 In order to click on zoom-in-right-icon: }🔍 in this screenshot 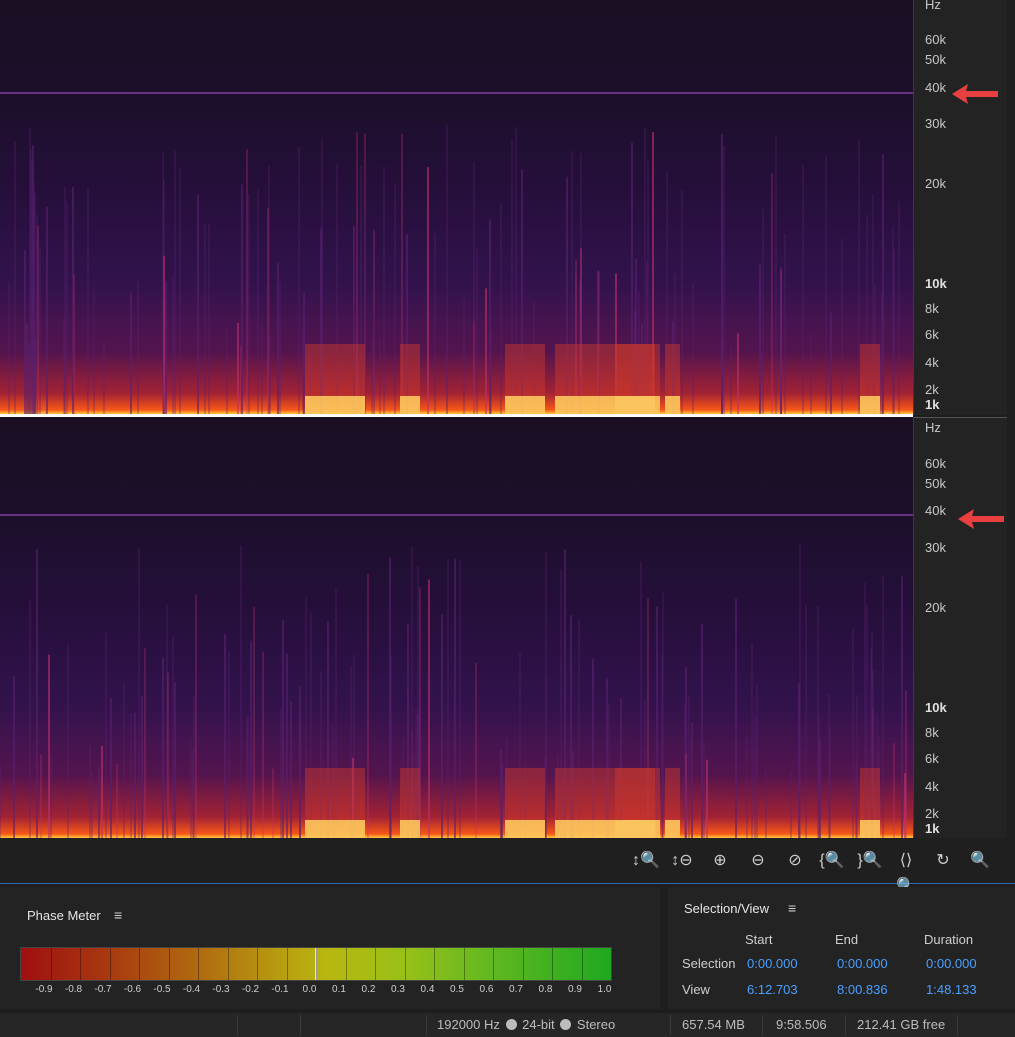, I will do `click(870, 860)`.